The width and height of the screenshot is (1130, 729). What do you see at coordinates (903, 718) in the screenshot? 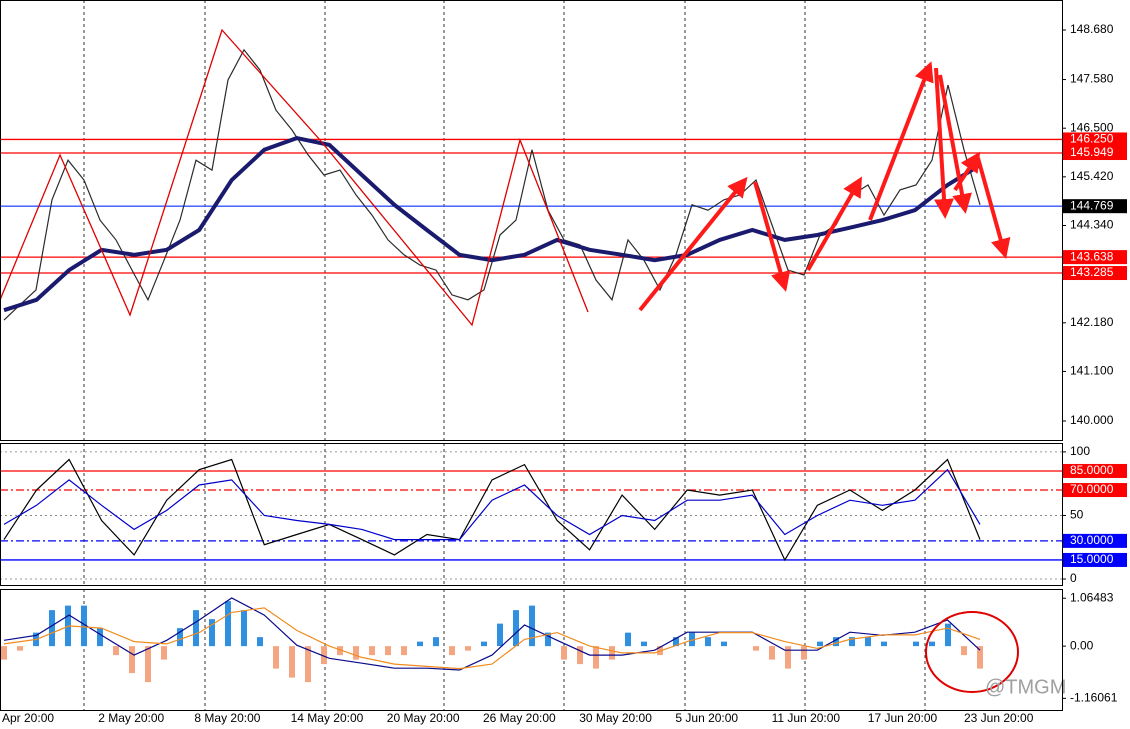
I see `time-label: 17 Jun 20:00` at bounding box center [903, 718].